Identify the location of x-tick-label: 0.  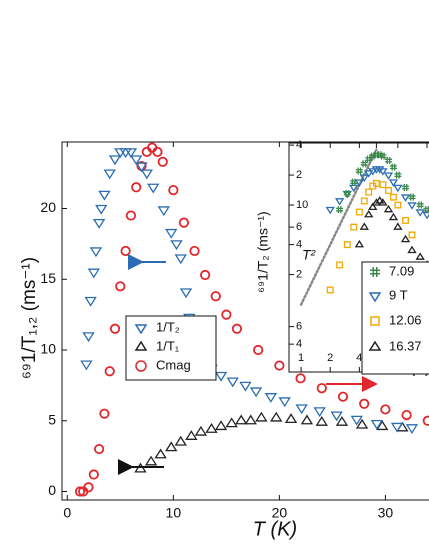
(67, 513).